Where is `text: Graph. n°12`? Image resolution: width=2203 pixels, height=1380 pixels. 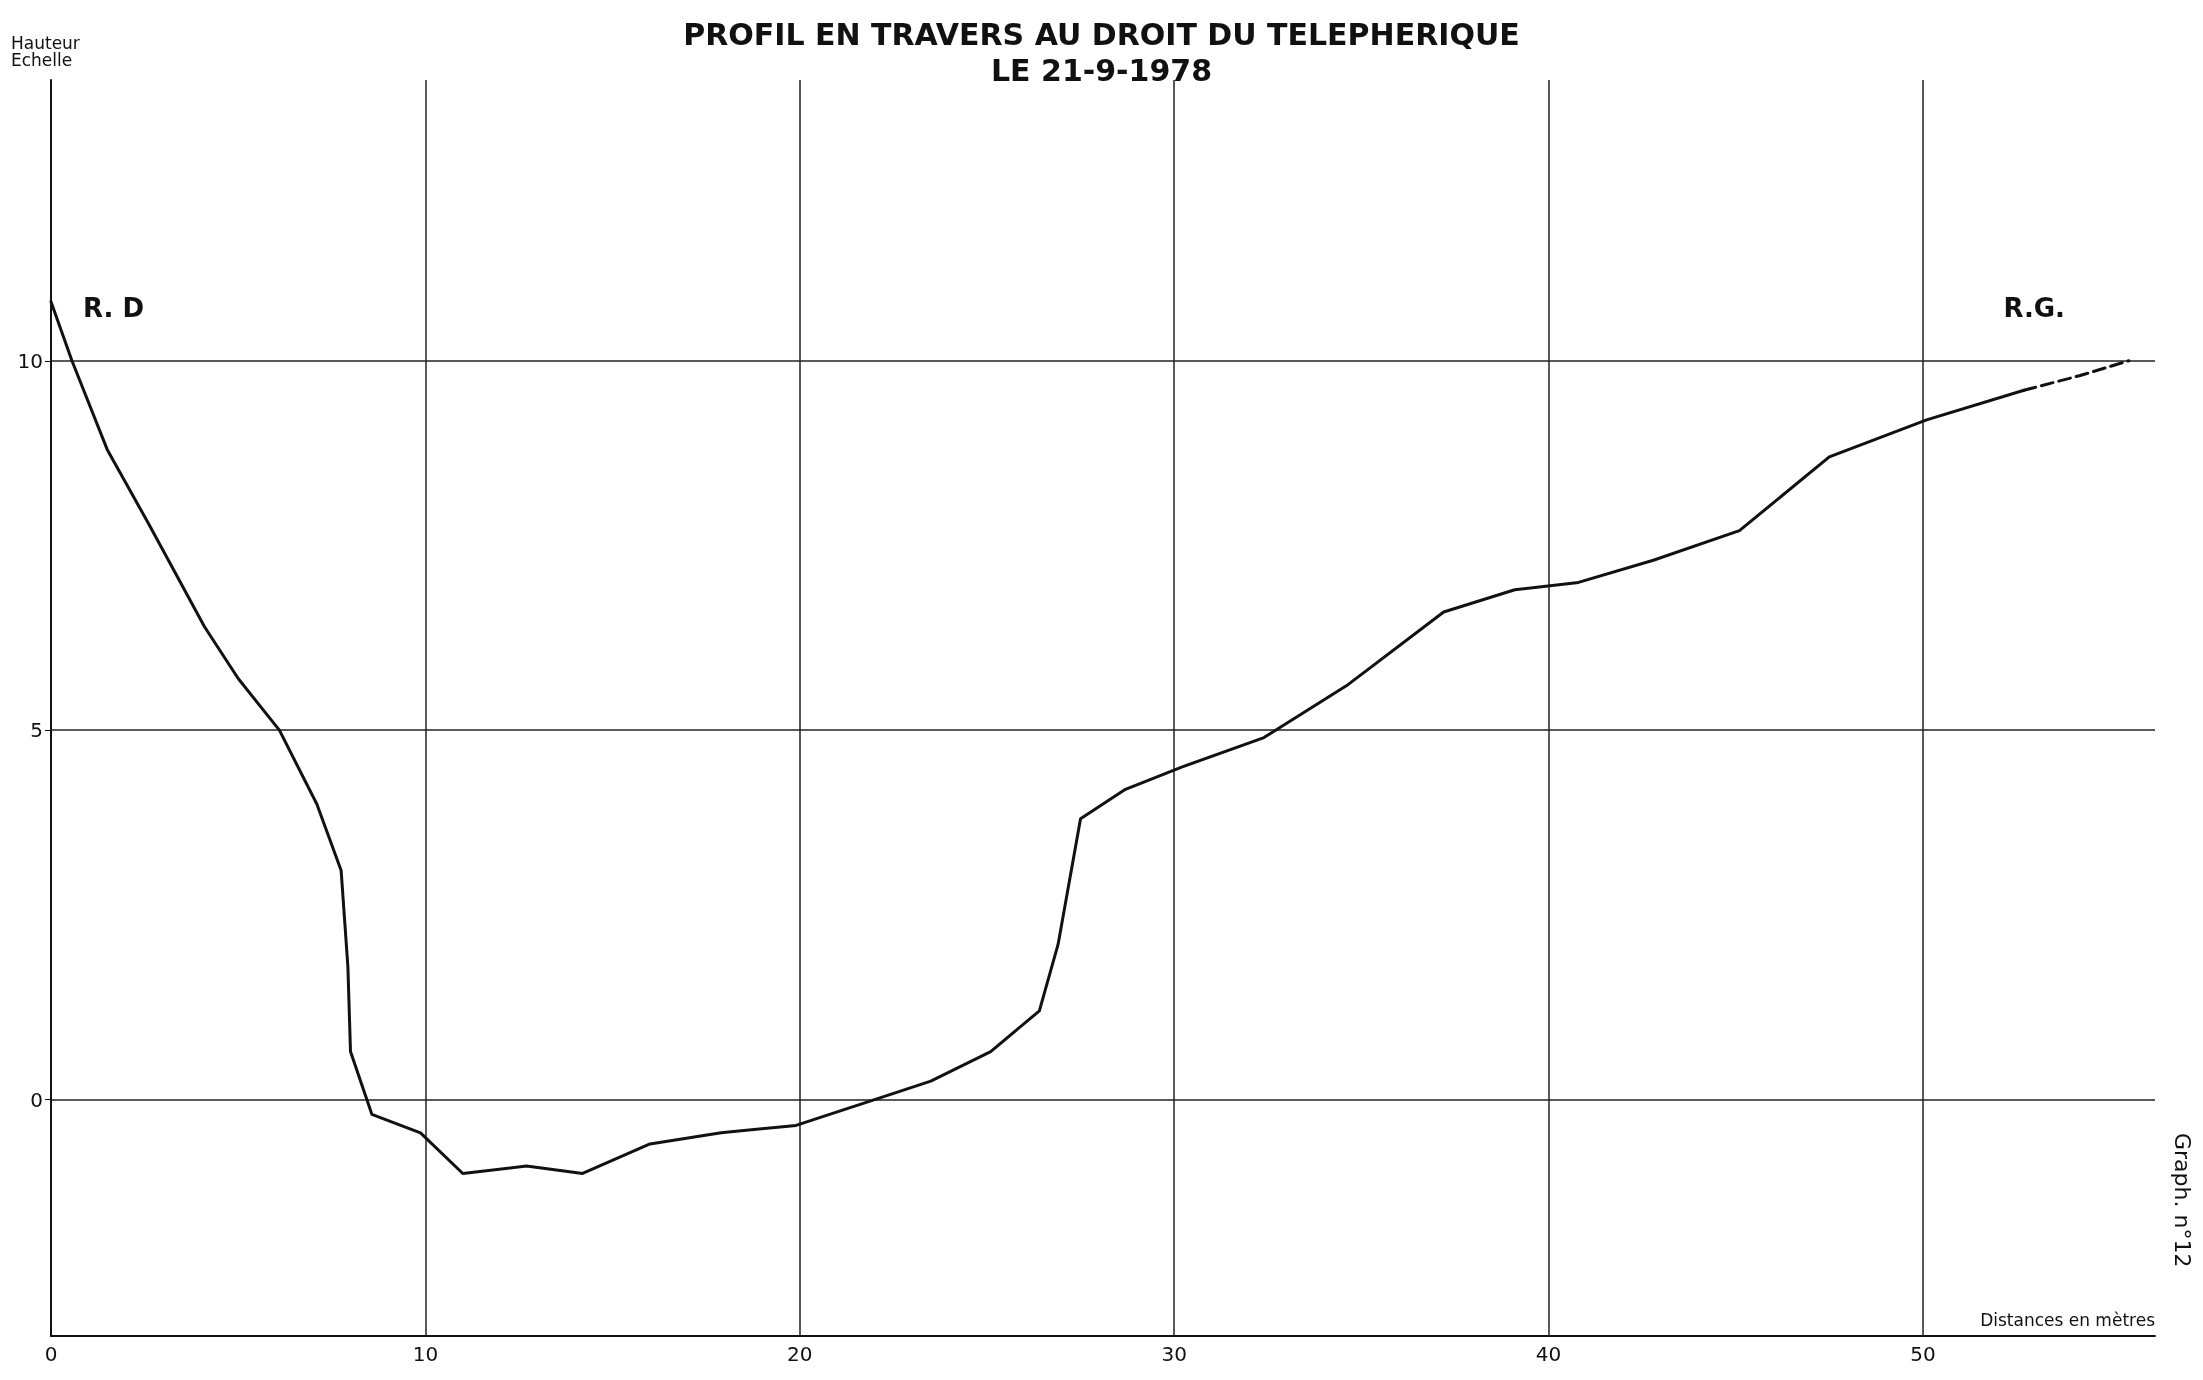
text: Graph. n°12 is located at coordinates (2182, 1200).